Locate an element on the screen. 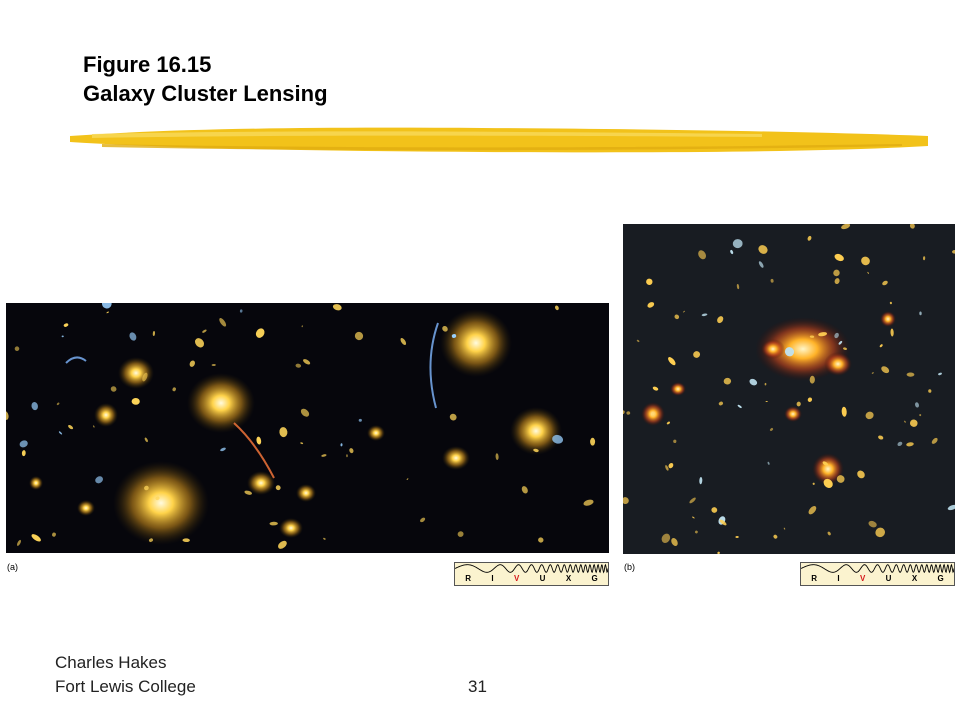 Image resolution: width=960 pixels, height=720 pixels. title-underline-brushstroke is located at coordinates (499, 140).